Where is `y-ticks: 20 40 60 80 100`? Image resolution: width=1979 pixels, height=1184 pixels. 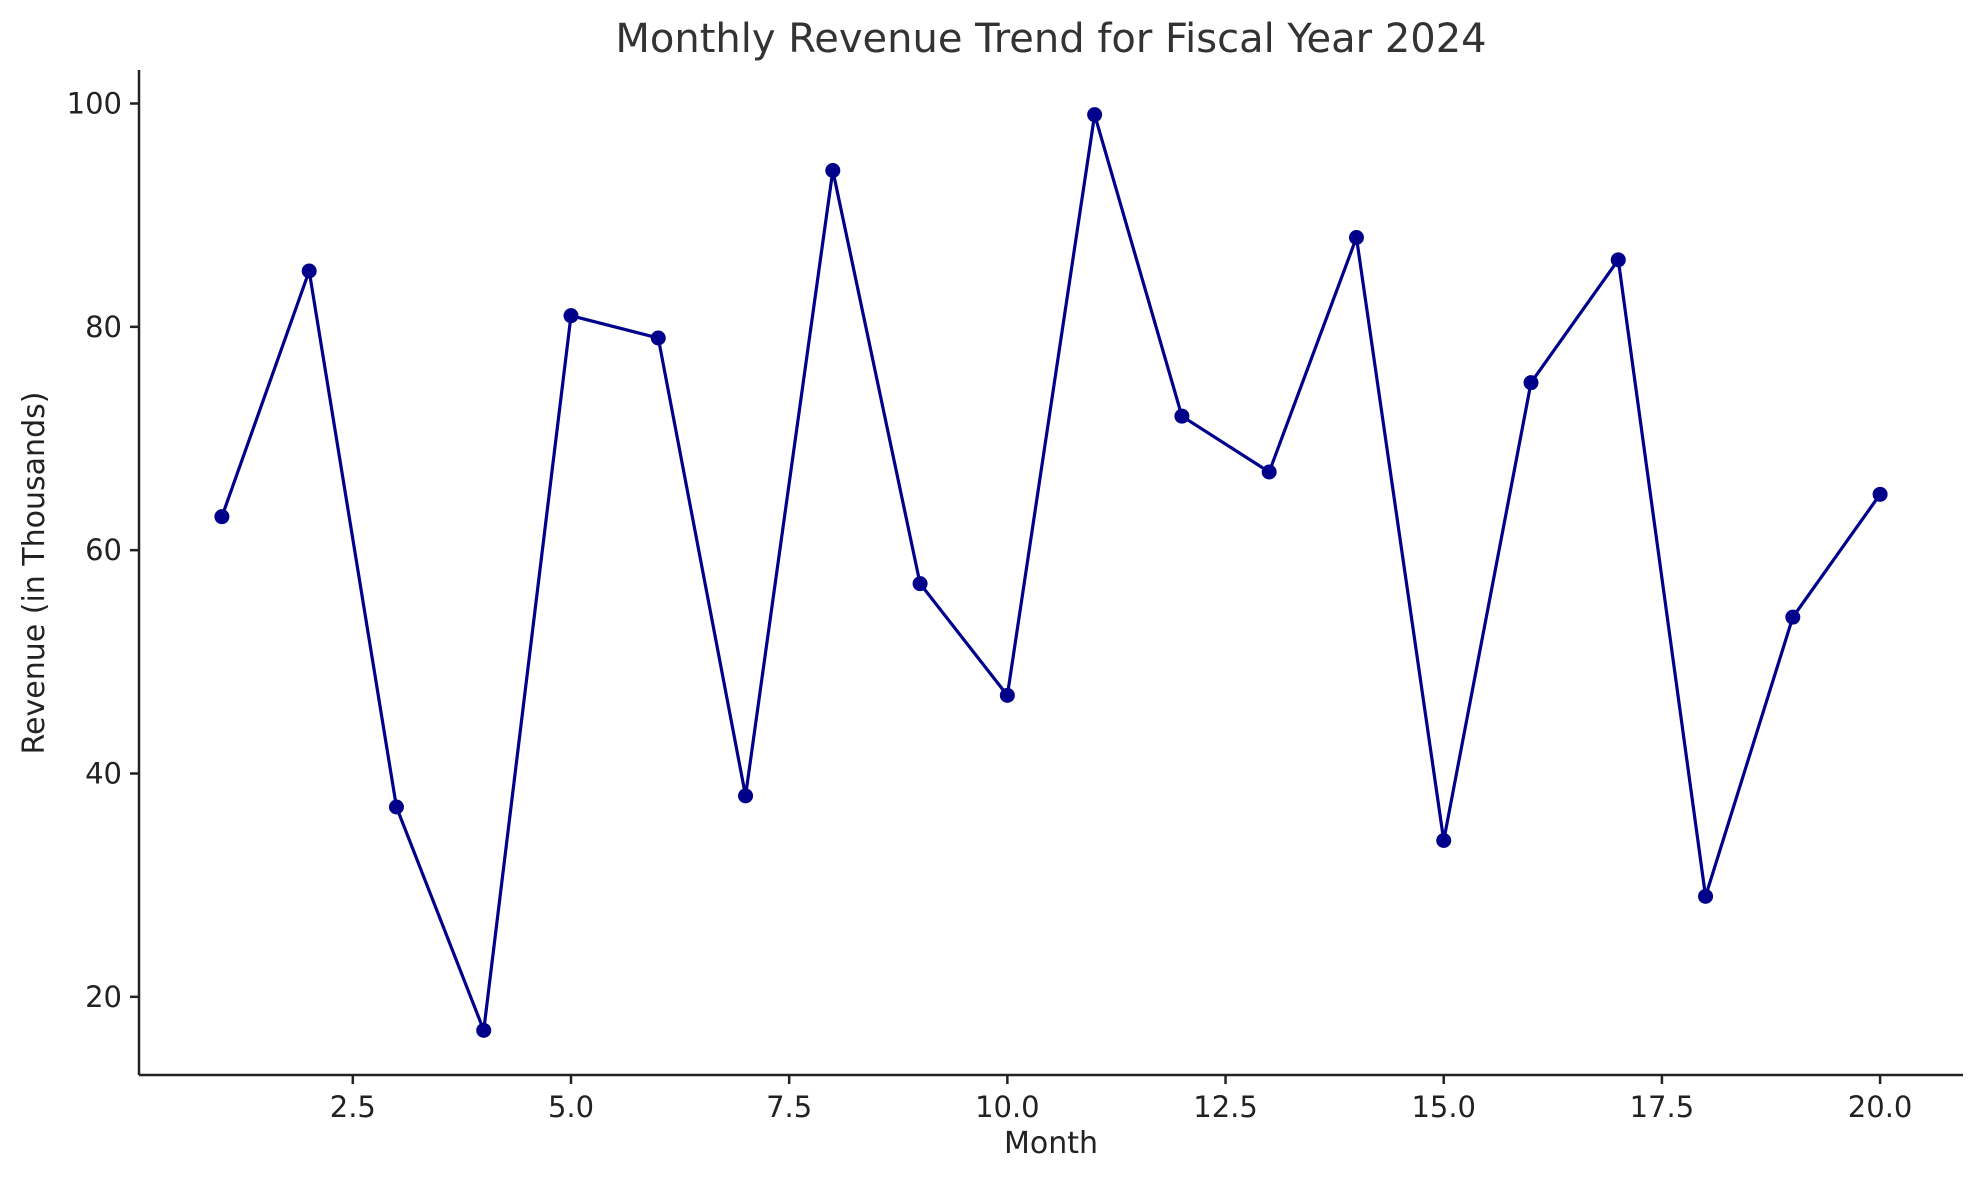 y-ticks: 20 40 60 80 100 is located at coordinates (103, 550).